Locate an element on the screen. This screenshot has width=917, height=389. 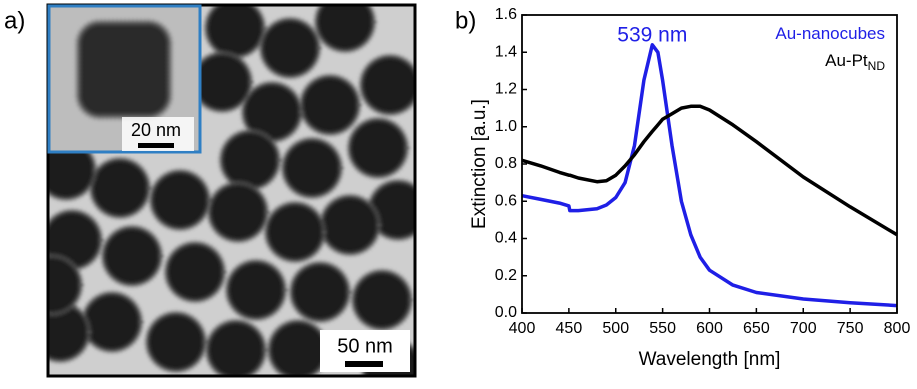
scale-label: 50 nm is located at coordinates (365, 346).